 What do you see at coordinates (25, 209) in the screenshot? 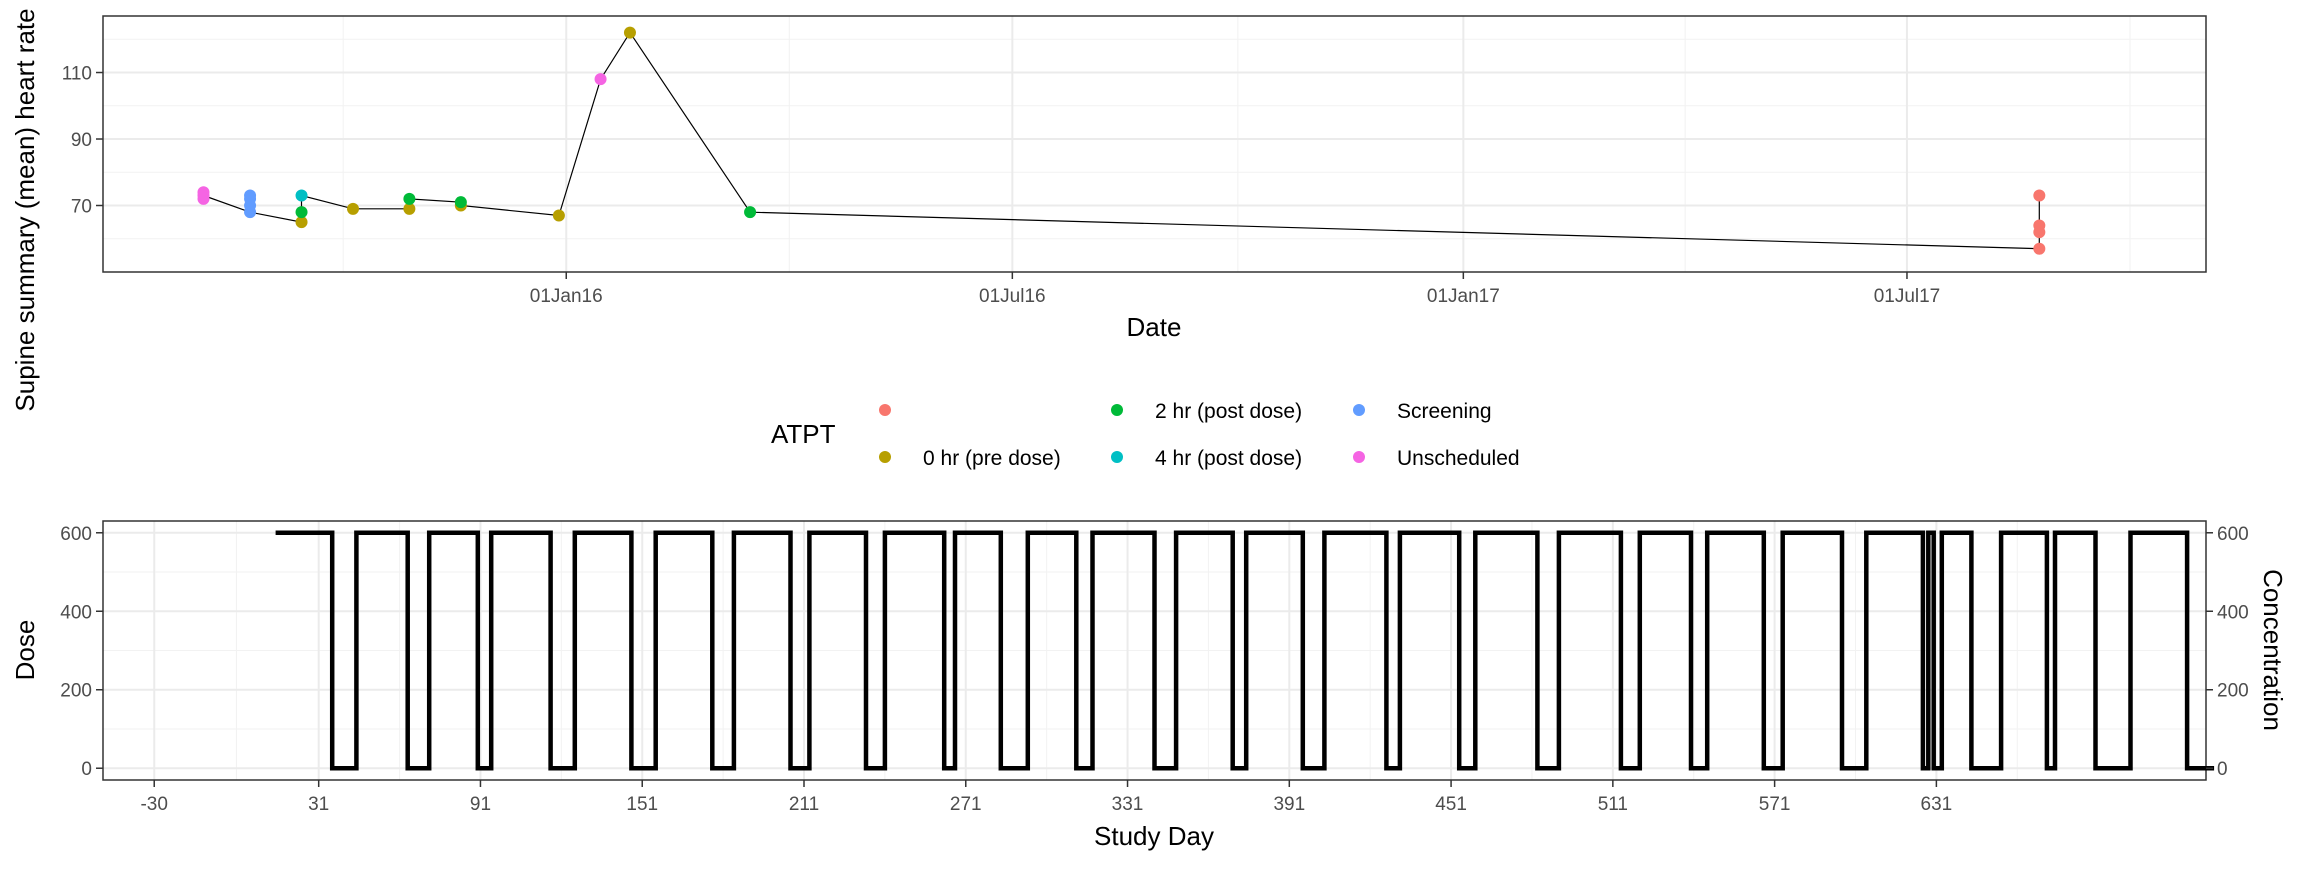
I see `heart-rate-y-axis-title: Supine summary (mean) heart rate` at bounding box center [25, 209].